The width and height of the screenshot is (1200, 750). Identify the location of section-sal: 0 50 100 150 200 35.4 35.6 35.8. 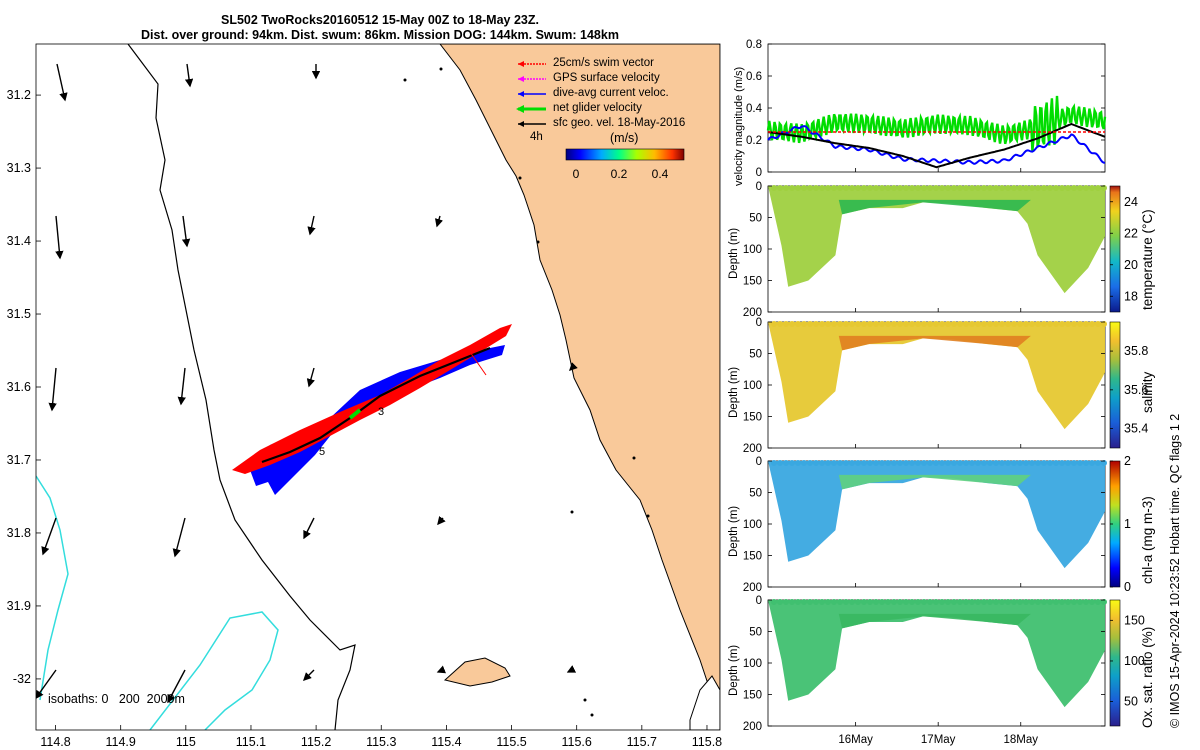
(946, 386).